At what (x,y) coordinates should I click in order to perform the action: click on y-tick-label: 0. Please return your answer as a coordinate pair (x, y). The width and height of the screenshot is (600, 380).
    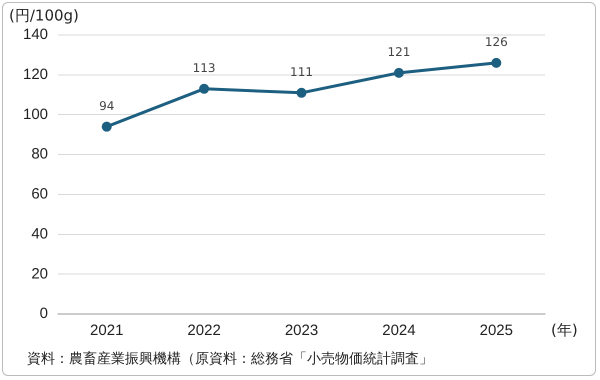
    Looking at the image, I should click on (44, 313).